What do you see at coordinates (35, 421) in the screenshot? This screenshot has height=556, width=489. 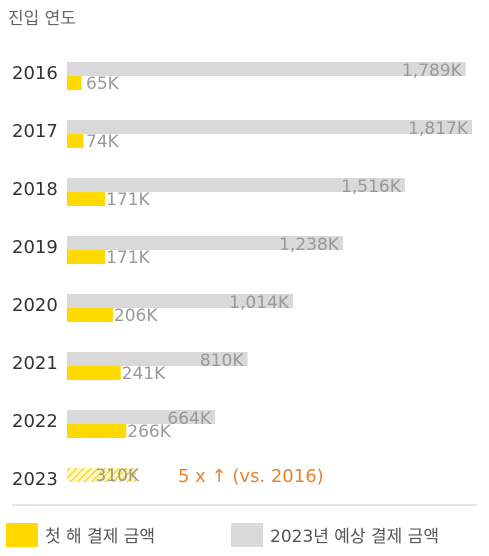 I see `year-label: 2022` at bounding box center [35, 421].